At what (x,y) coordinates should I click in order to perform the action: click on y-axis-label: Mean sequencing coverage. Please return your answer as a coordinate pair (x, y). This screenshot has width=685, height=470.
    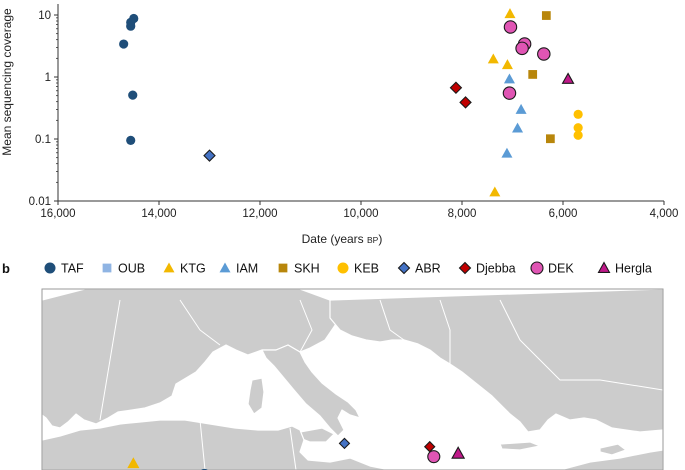
    Looking at the image, I should click on (7, 82).